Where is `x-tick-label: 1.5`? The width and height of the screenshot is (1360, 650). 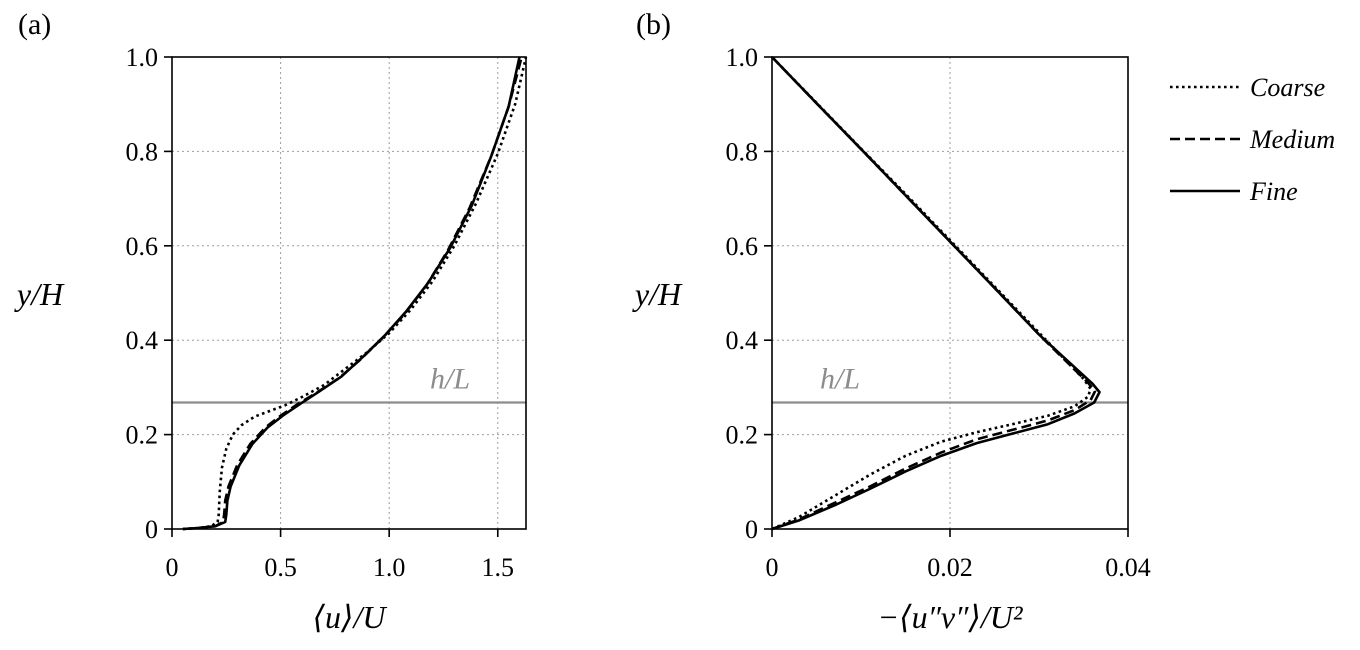 x-tick-label: 1.5 is located at coordinates (498, 567).